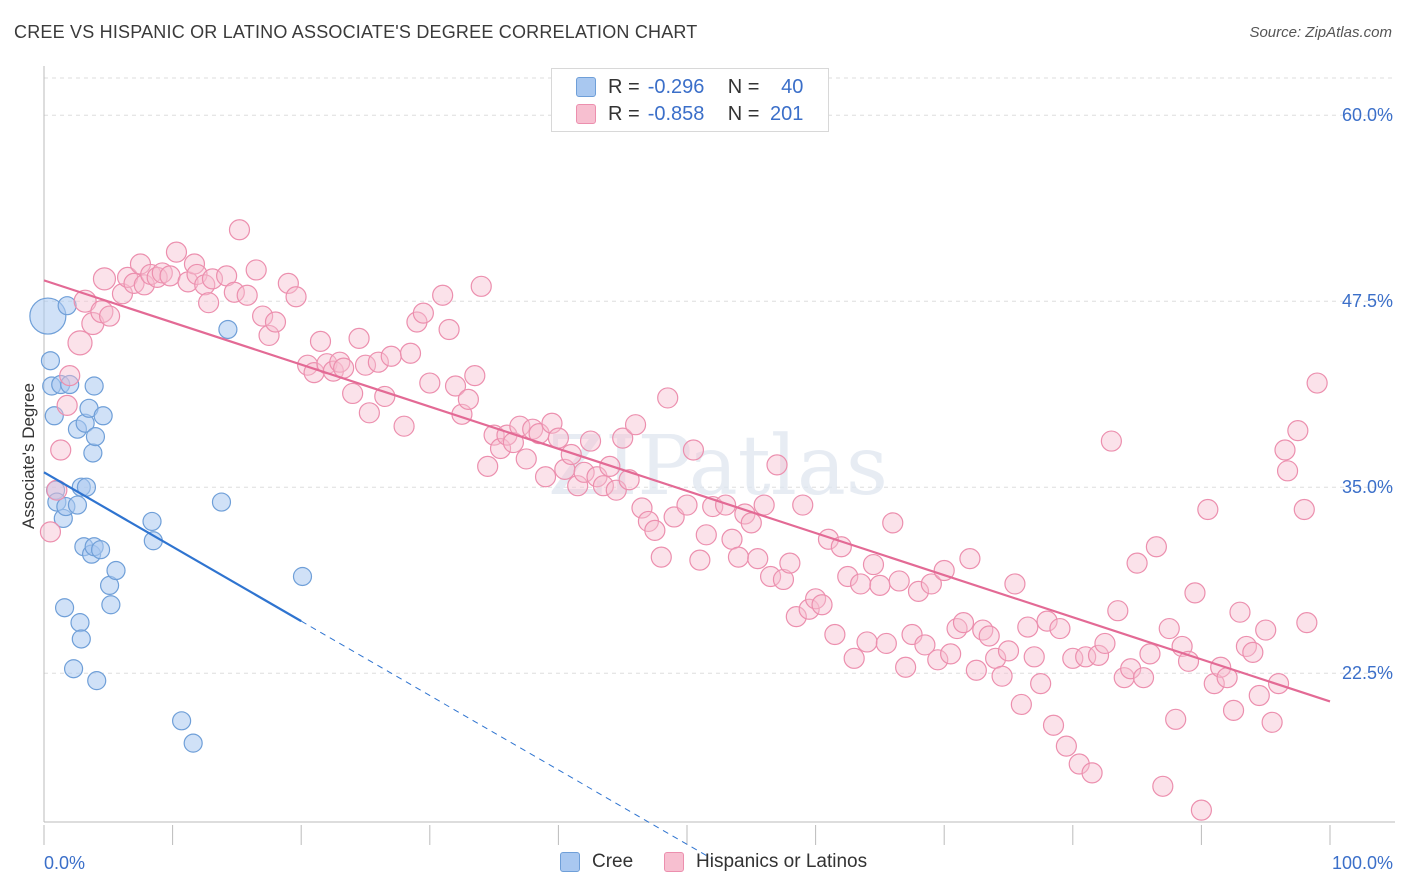 The height and width of the screenshot is (892, 1406). Describe the element at coordinates (674, 862) in the screenshot. I see `hispanic-swatch` at that location.